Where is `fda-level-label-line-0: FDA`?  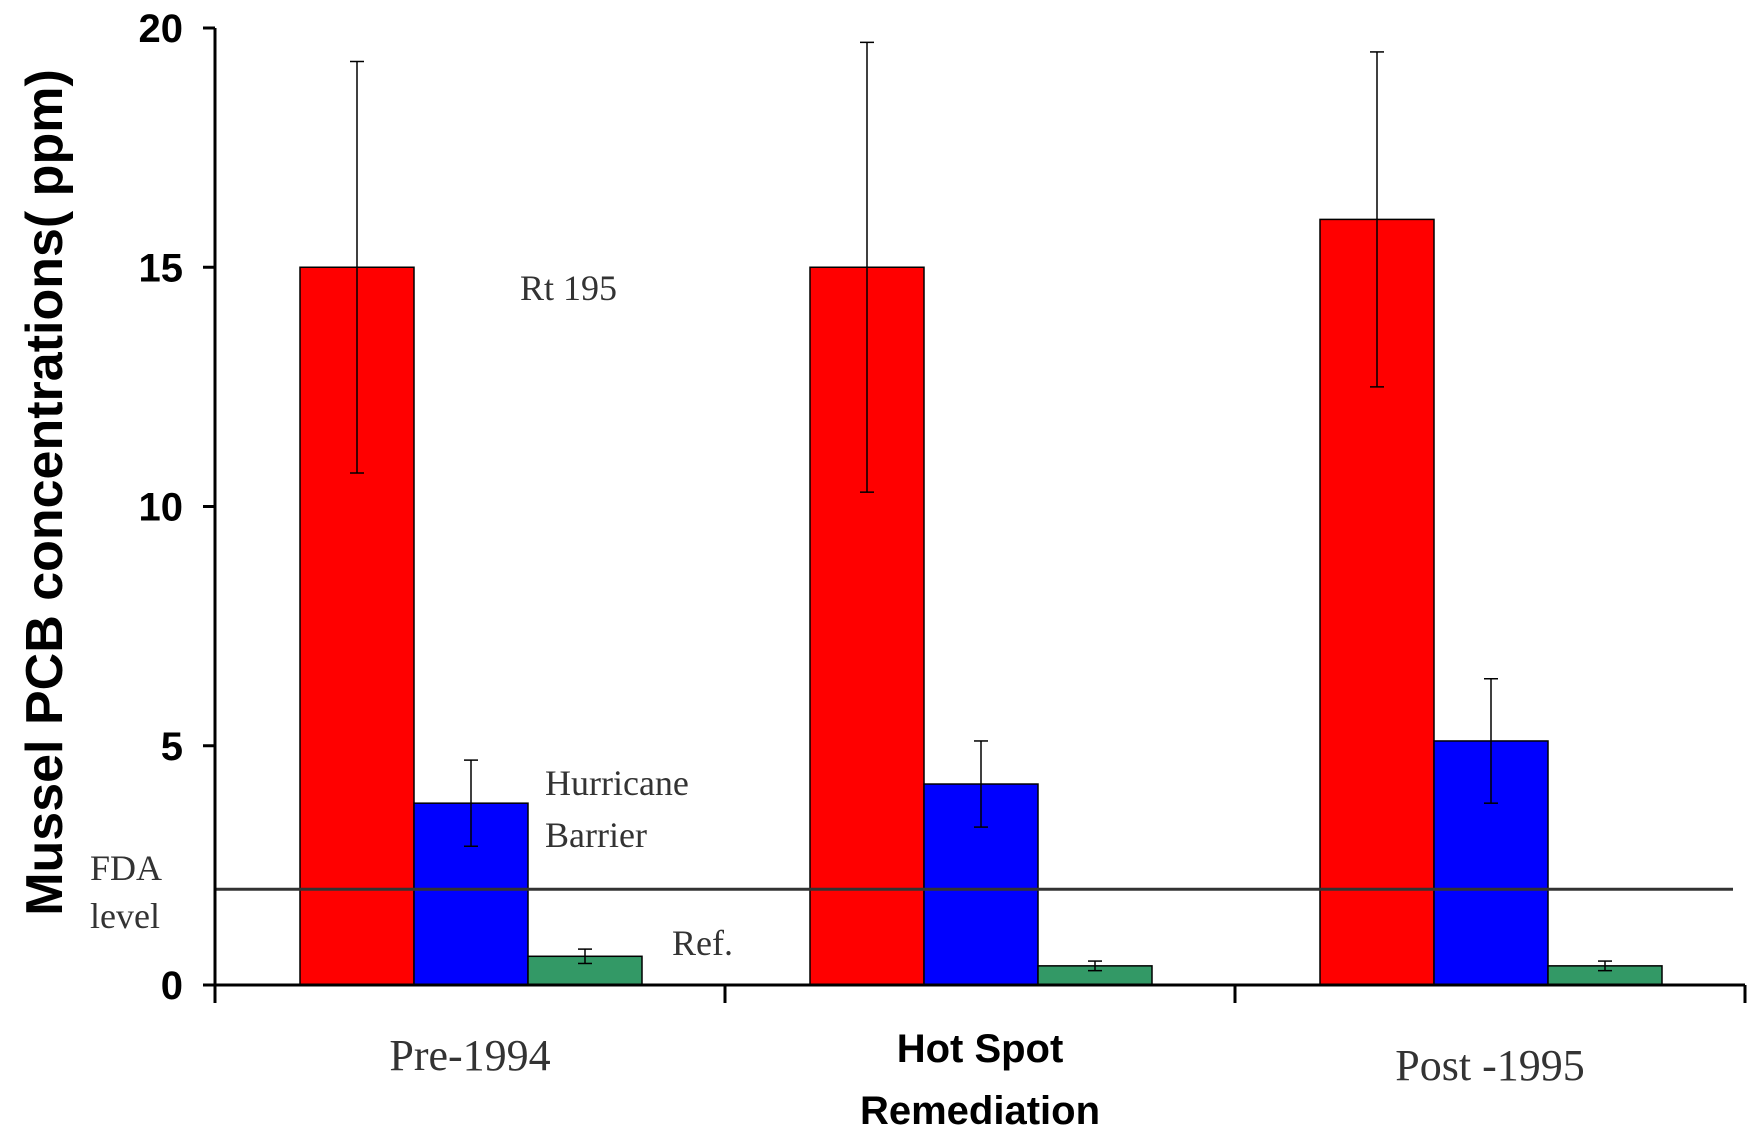 fda-level-label-line-0: FDA is located at coordinates (126, 868).